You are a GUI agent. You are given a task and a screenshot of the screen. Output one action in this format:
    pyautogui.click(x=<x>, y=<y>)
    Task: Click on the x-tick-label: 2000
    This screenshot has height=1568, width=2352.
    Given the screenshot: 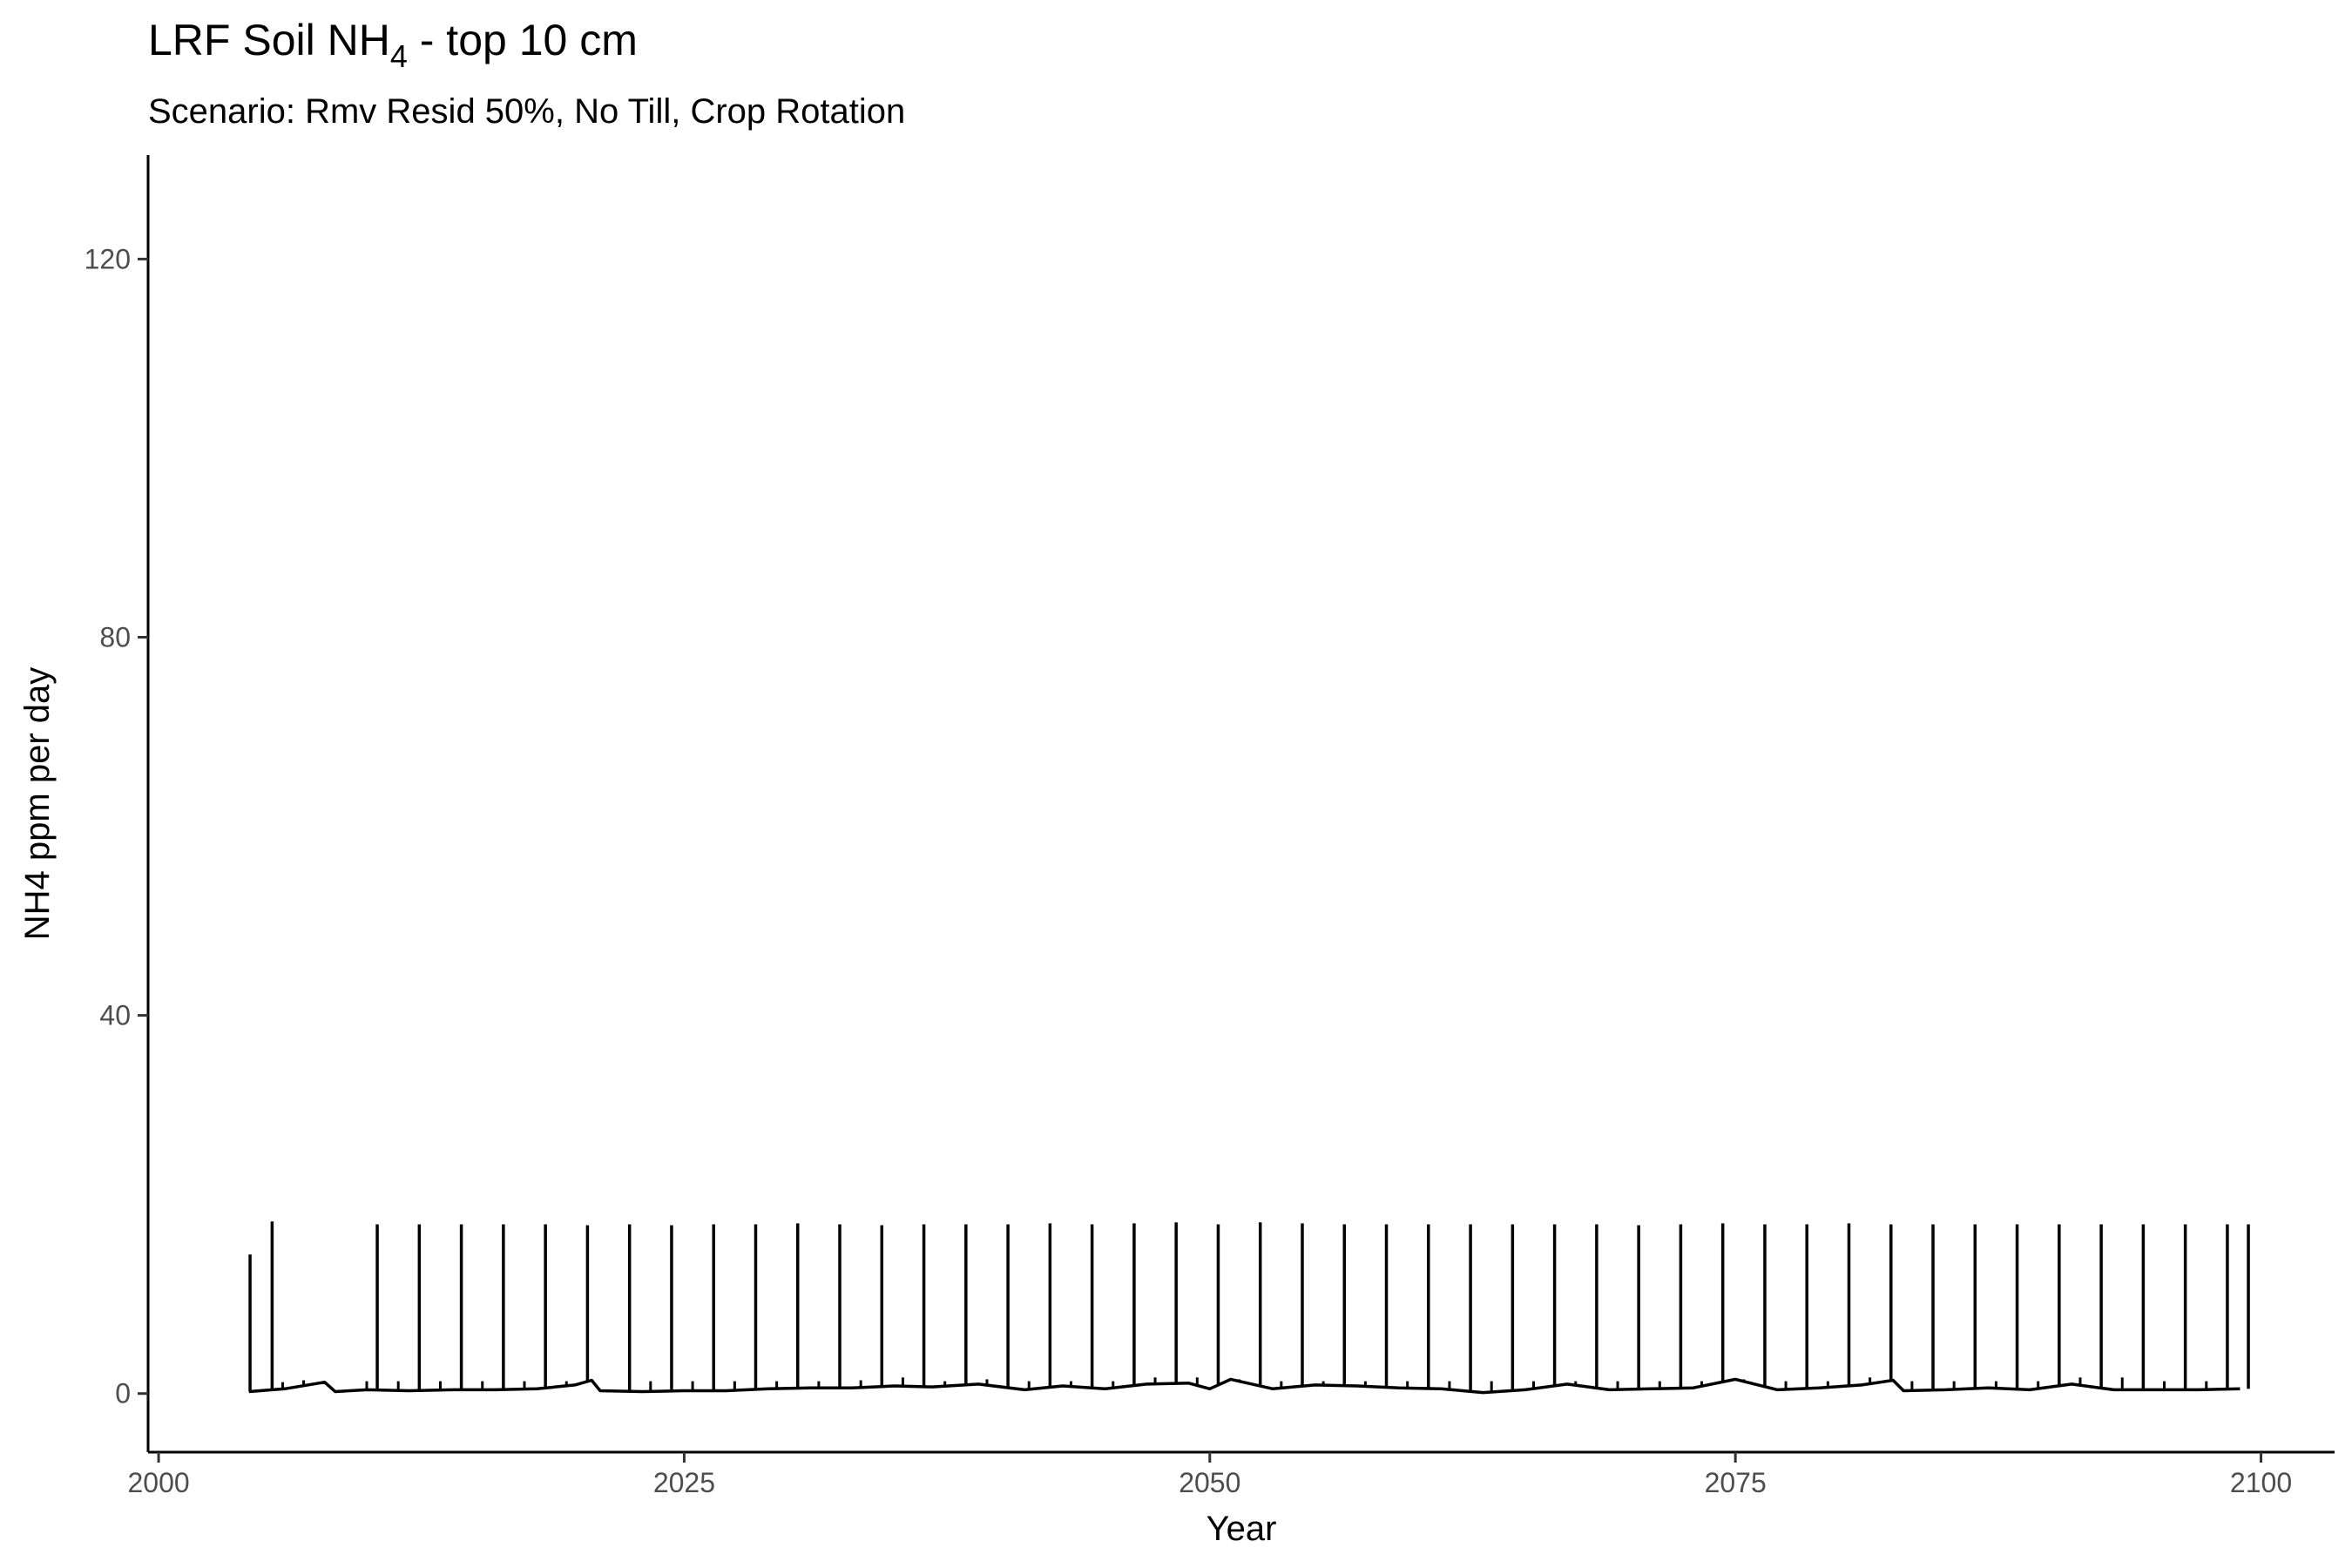 What is the action you would take?
    pyautogui.click(x=158, y=1482)
    